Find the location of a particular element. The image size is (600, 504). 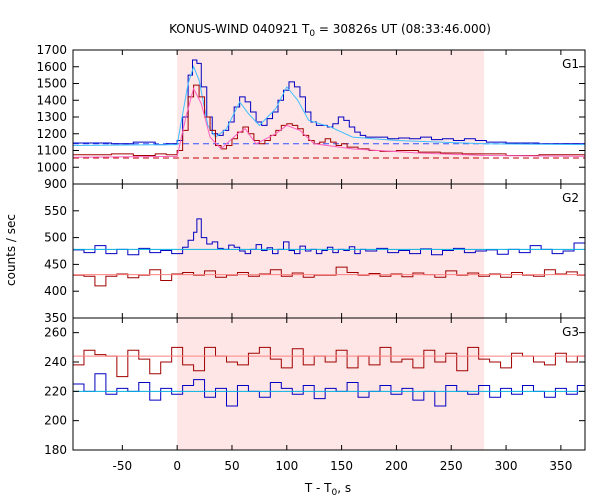

x-axis-label: T - T0, s is located at coordinates (327, 489).